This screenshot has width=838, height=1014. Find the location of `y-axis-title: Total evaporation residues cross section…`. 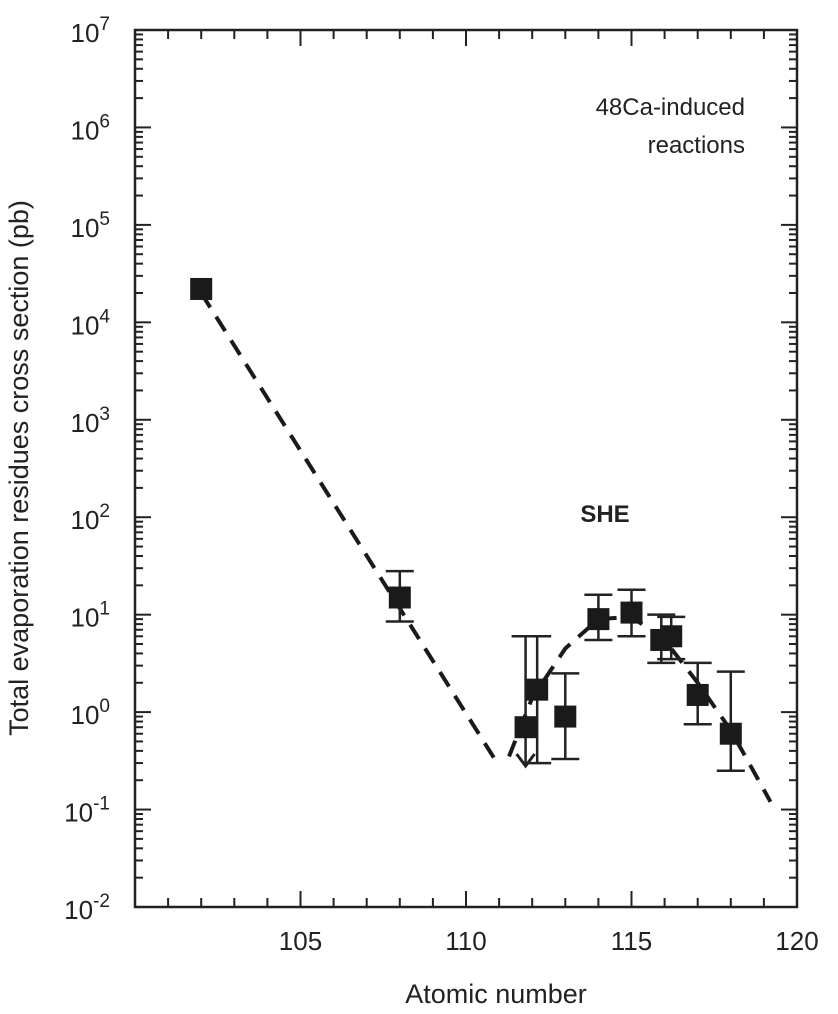

y-axis-title: Total evaporation residues cross section… is located at coordinates (19, 468).